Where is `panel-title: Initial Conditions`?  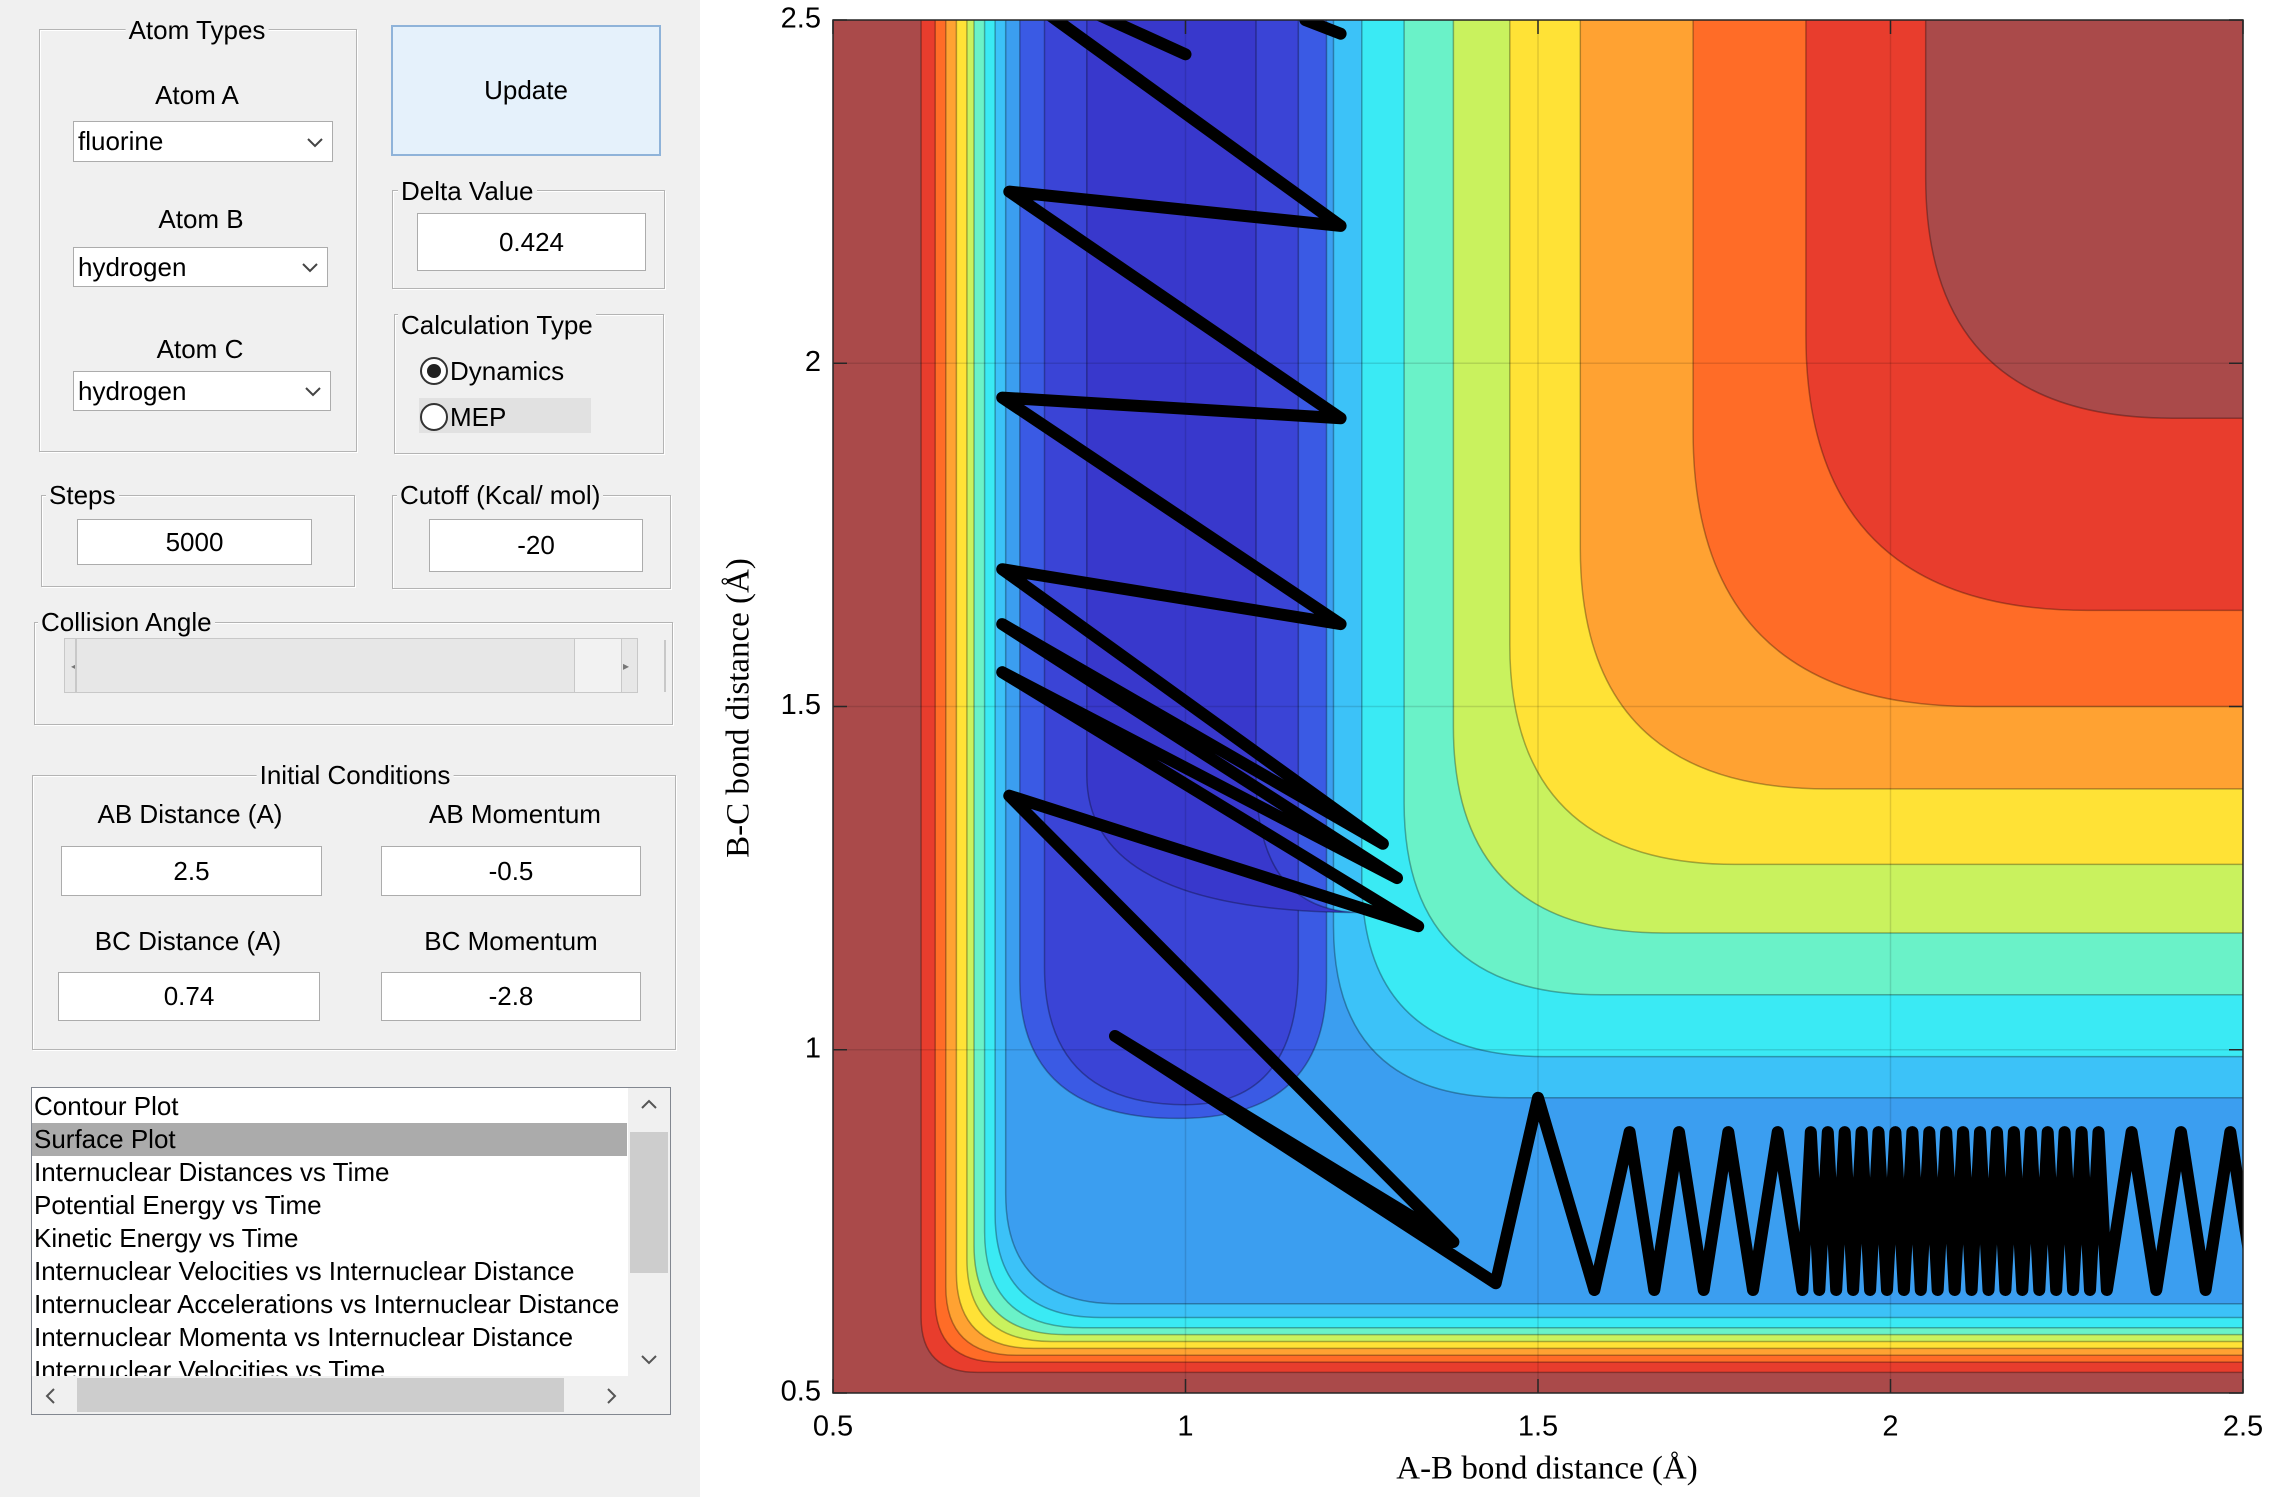 panel-title: Initial Conditions is located at coordinates (355, 775).